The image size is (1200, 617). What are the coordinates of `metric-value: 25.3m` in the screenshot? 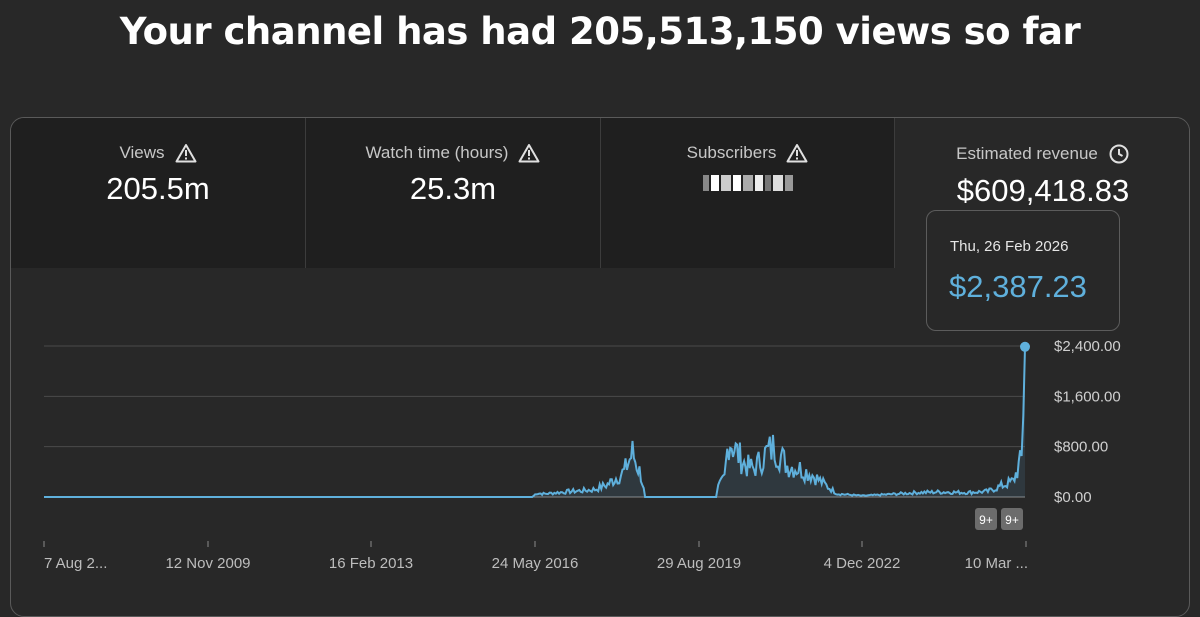 It's located at (453, 188).